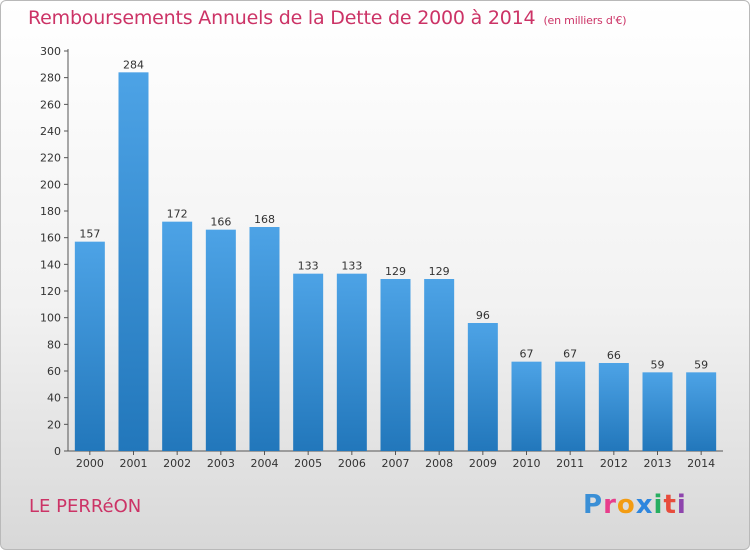 Image resolution: width=750 pixels, height=550 pixels. I want to click on x-tick-label: 2004, so click(265, 463).